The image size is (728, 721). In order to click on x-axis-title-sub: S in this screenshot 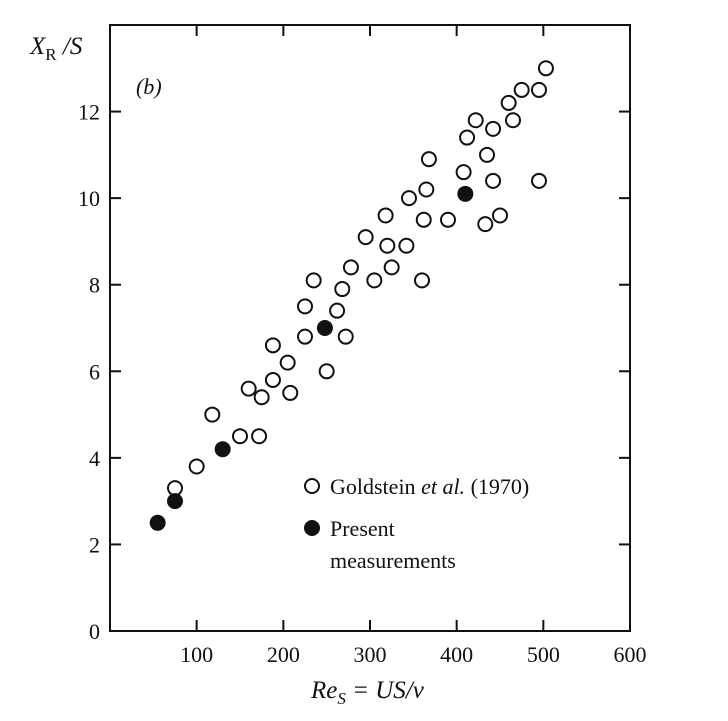, I will do `click(341, 698)`.